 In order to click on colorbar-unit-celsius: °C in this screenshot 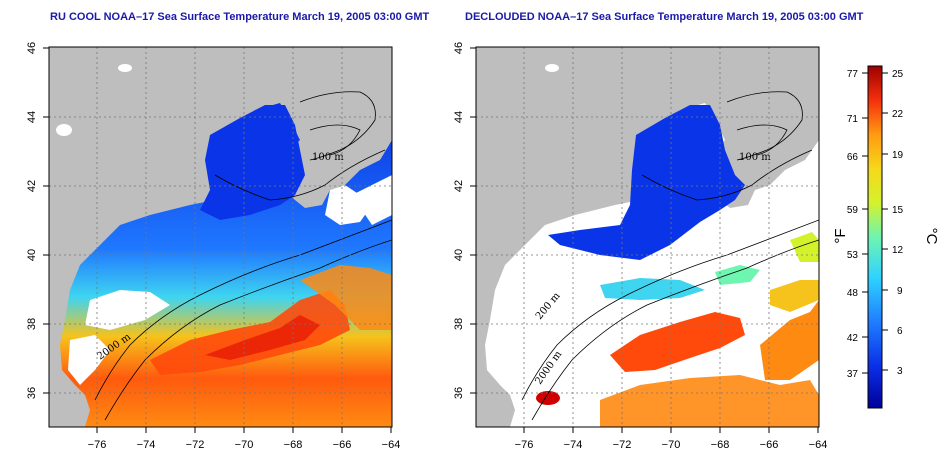, I will do `click(931, 236)`.